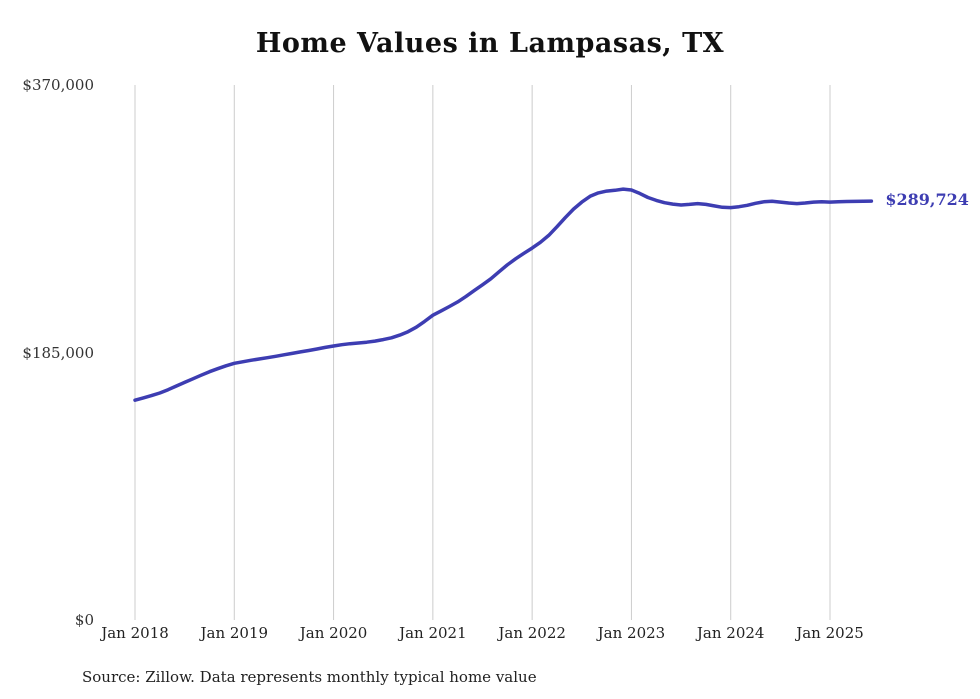 The width and height of the screenshot is (980, 699). I want to click on x-tick-label: Jan 2021, so click(433, 633).